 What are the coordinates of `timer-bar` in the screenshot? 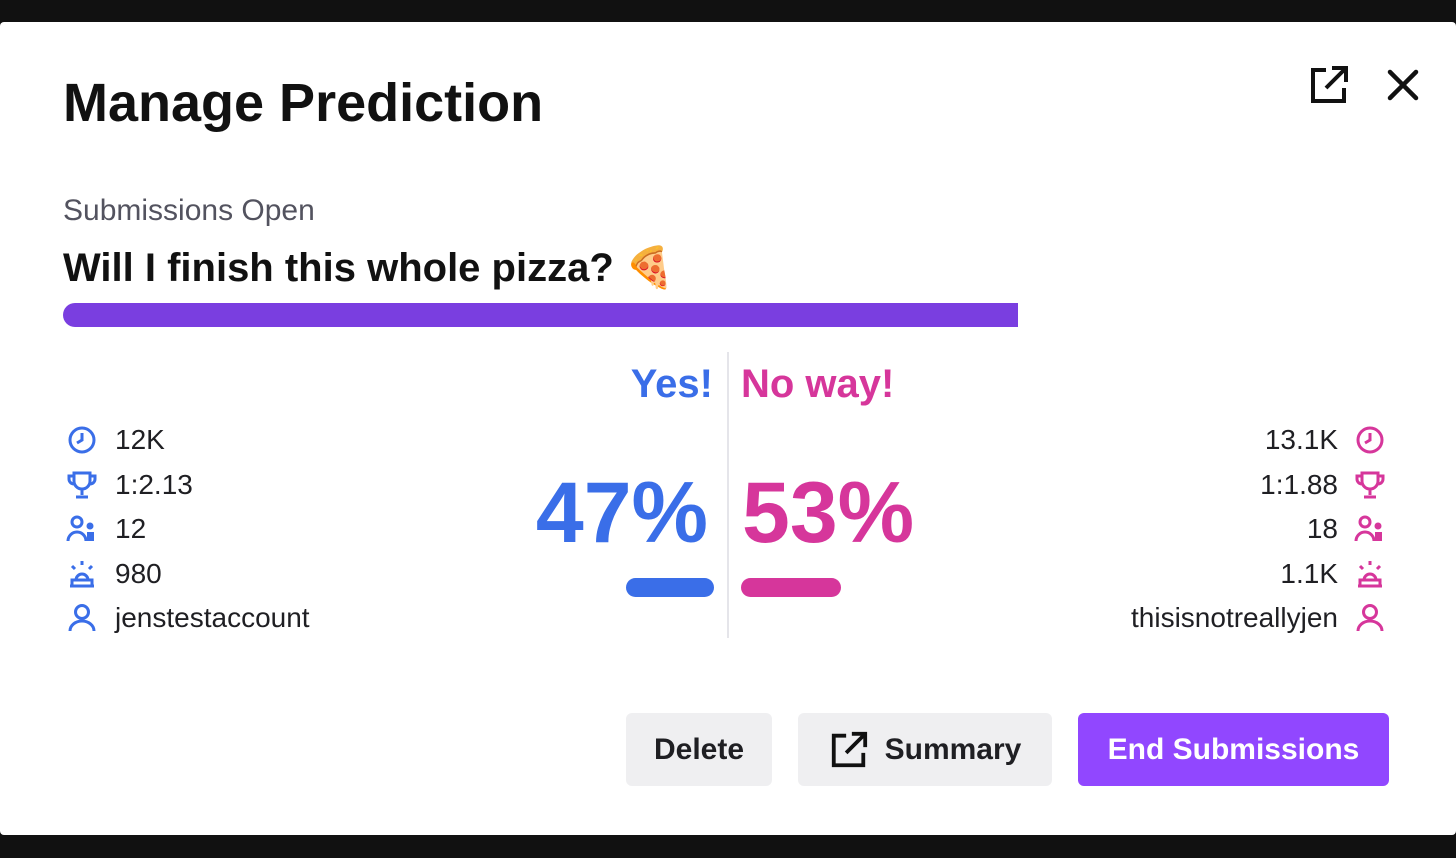 It's located at (540, 315).